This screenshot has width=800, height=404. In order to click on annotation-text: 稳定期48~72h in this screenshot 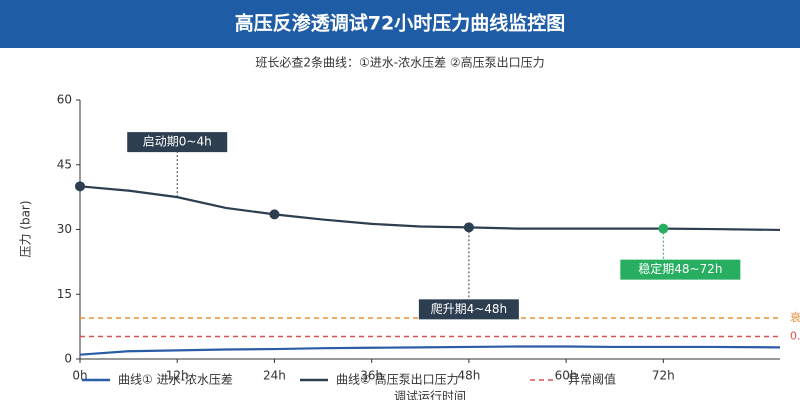, I will do `click(680, 268)`.